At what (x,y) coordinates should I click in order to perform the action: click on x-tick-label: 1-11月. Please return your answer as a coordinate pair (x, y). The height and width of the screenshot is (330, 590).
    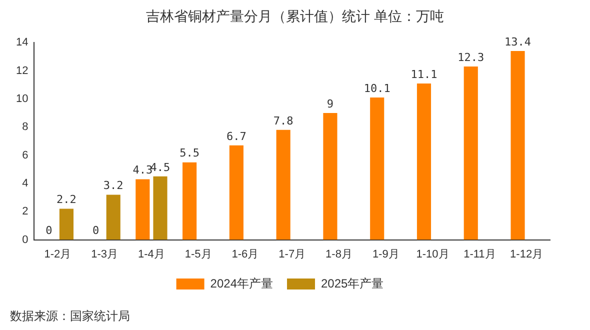
    Looking at the image, I should click on (480, 254).